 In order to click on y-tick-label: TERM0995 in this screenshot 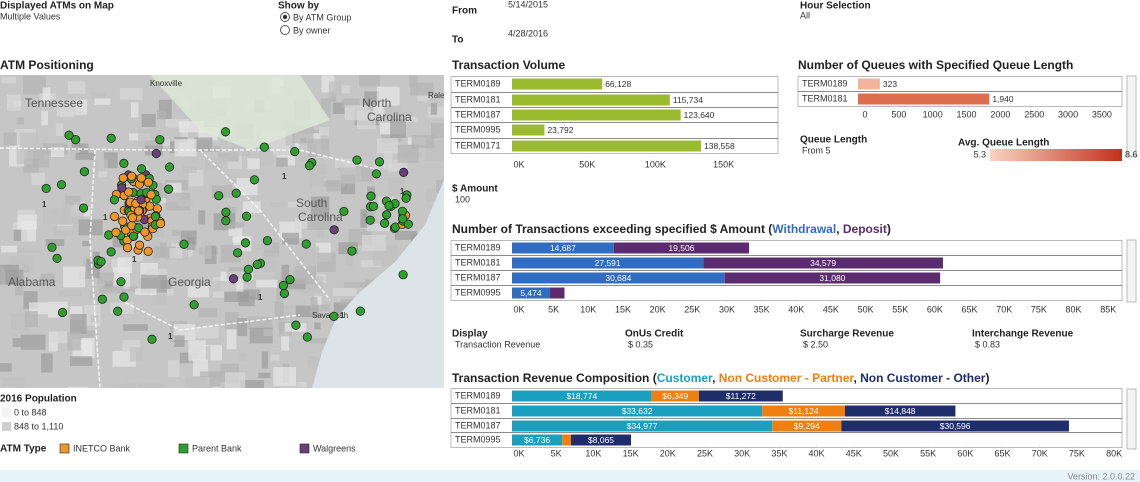, I will do `click(478, 439)`.